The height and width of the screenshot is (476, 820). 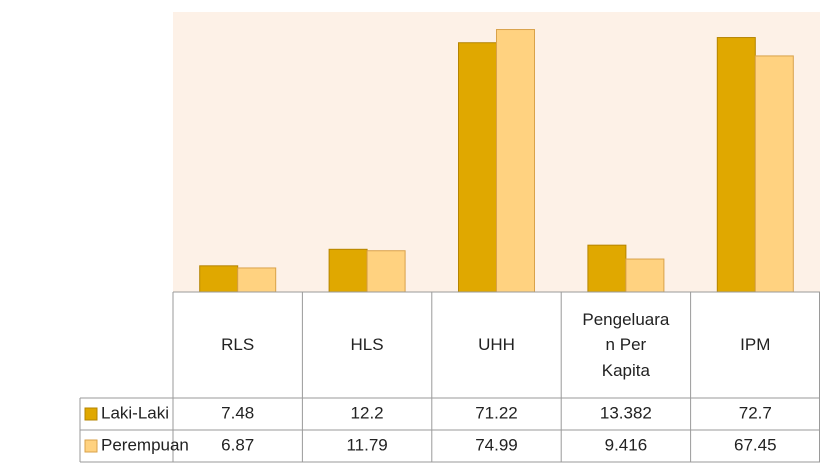 I want to click on category-label: UHH, so click(x=496, y=345).